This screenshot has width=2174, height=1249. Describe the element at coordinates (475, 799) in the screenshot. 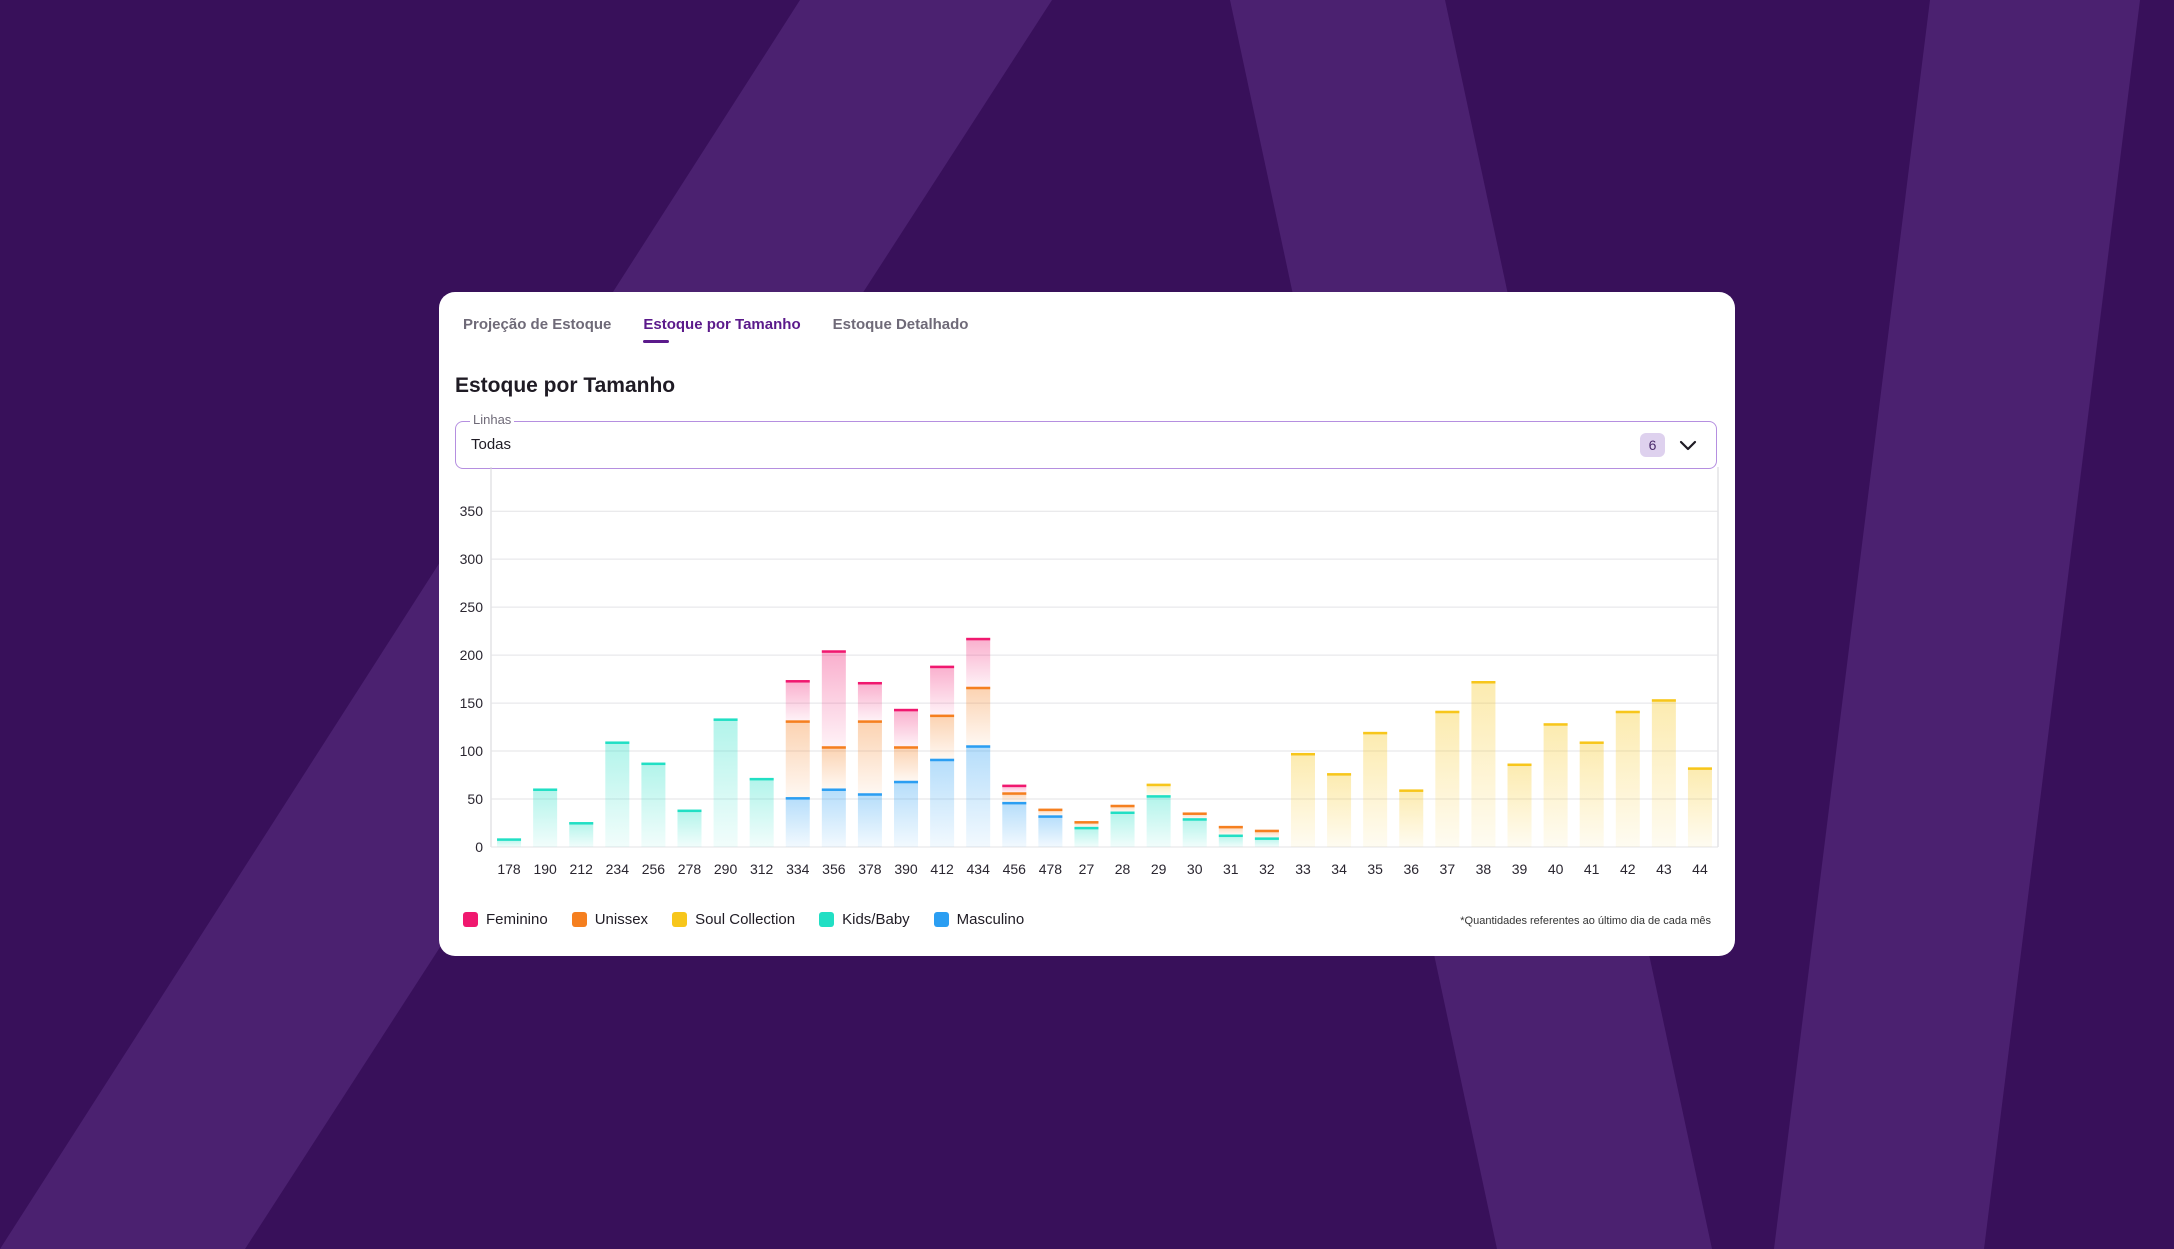

I see `y-tick-label: 50` at that location.